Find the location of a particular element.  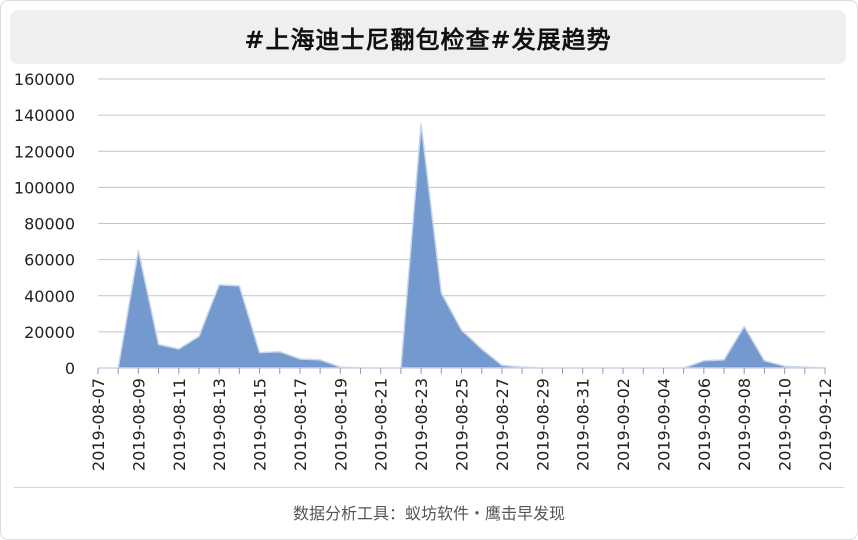

x-tick-label: 2019-08-09 is located at coordinates (138, 424).